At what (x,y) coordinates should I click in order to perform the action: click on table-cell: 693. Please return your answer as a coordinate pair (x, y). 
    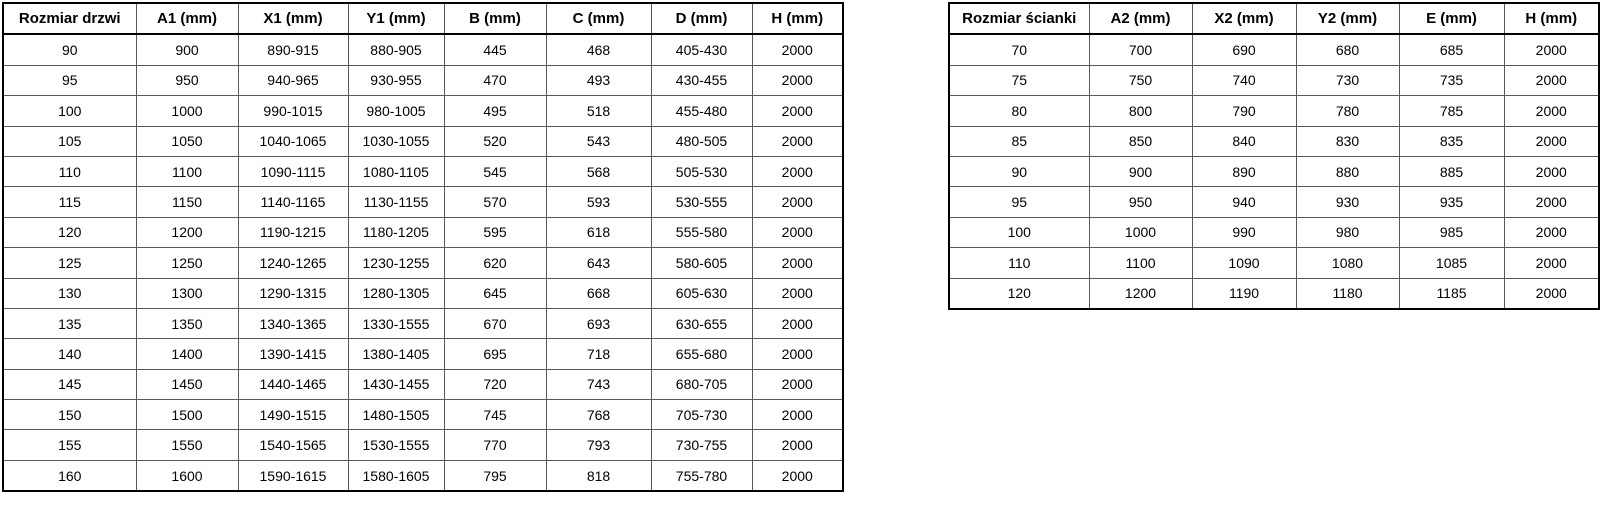
    Looking at the image, I should click on (598, 323).